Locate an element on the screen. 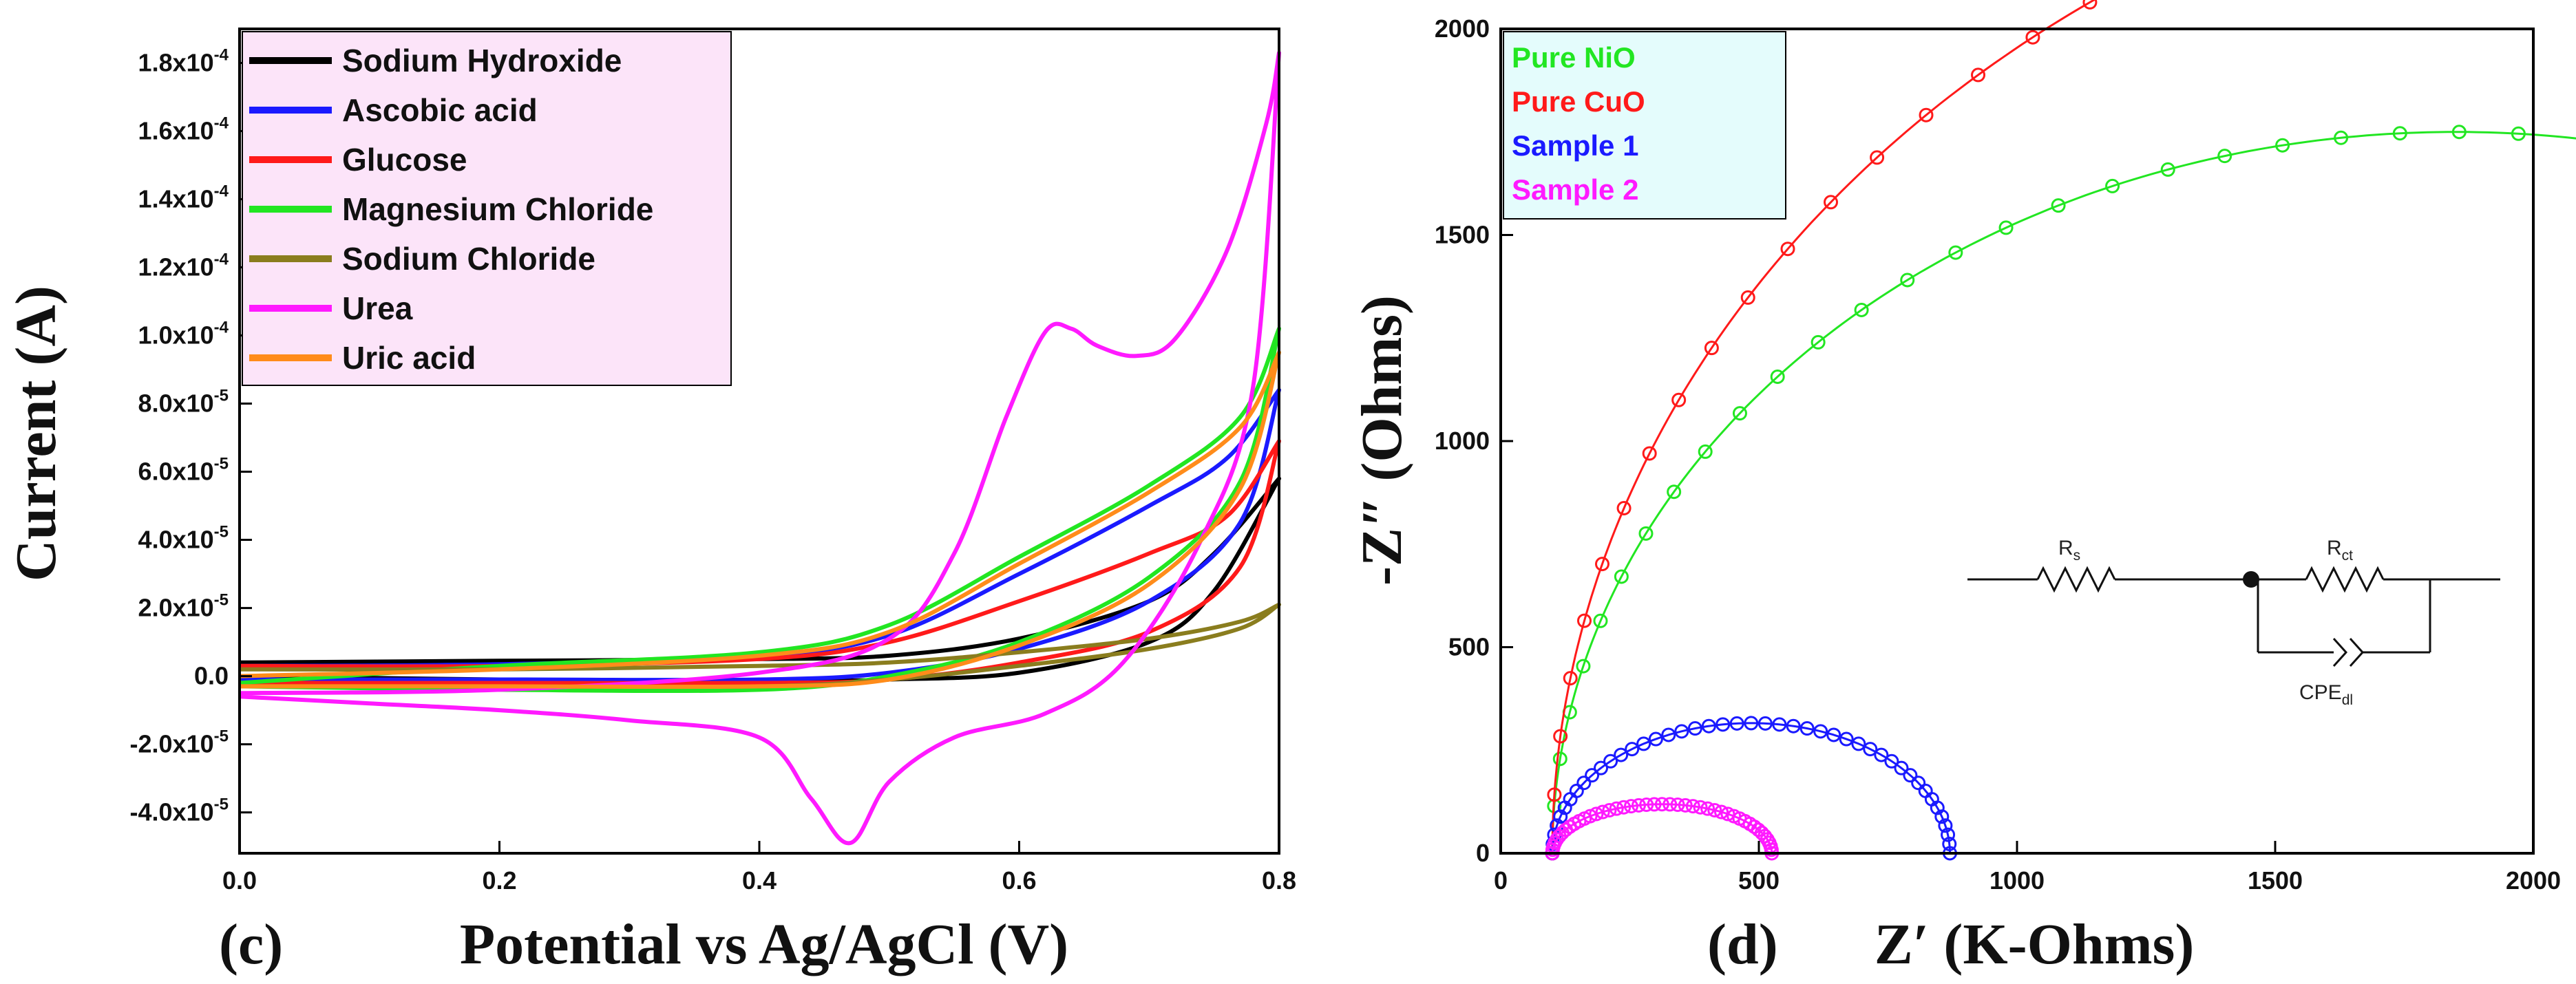 The image size is (2576, 984). cv-legend-label: Sodium Chloride is located at coordinates (469, 259).